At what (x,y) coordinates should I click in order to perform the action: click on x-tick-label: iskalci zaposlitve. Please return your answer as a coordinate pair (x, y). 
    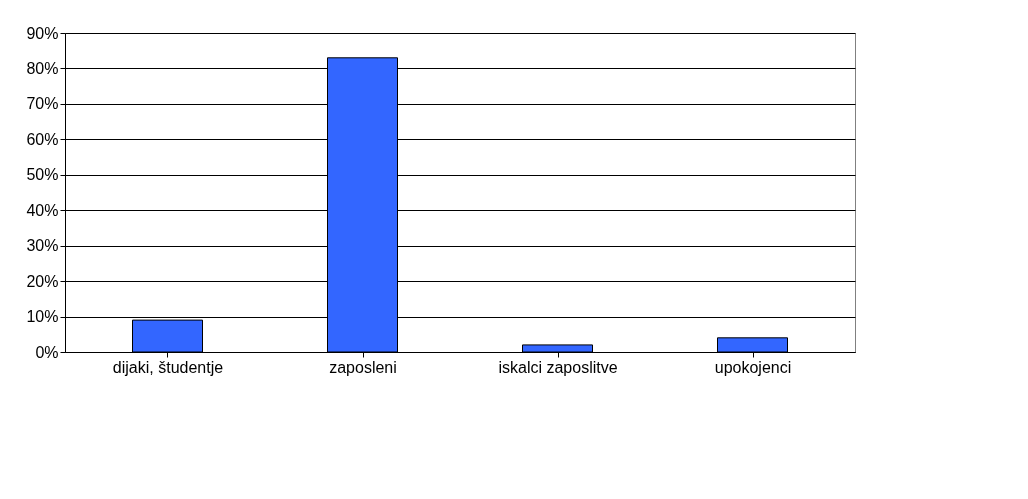
    Looking at the image, I should click on (558, 367).